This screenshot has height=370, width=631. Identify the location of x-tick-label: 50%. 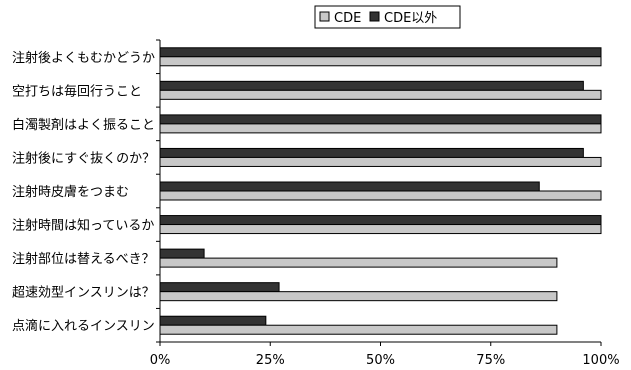
(380, 360).